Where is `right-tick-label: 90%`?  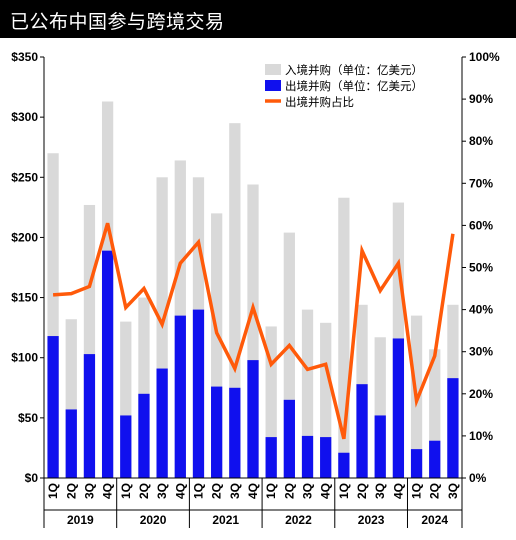
right-tick-label: 90% is located at coordinates (481, 99).